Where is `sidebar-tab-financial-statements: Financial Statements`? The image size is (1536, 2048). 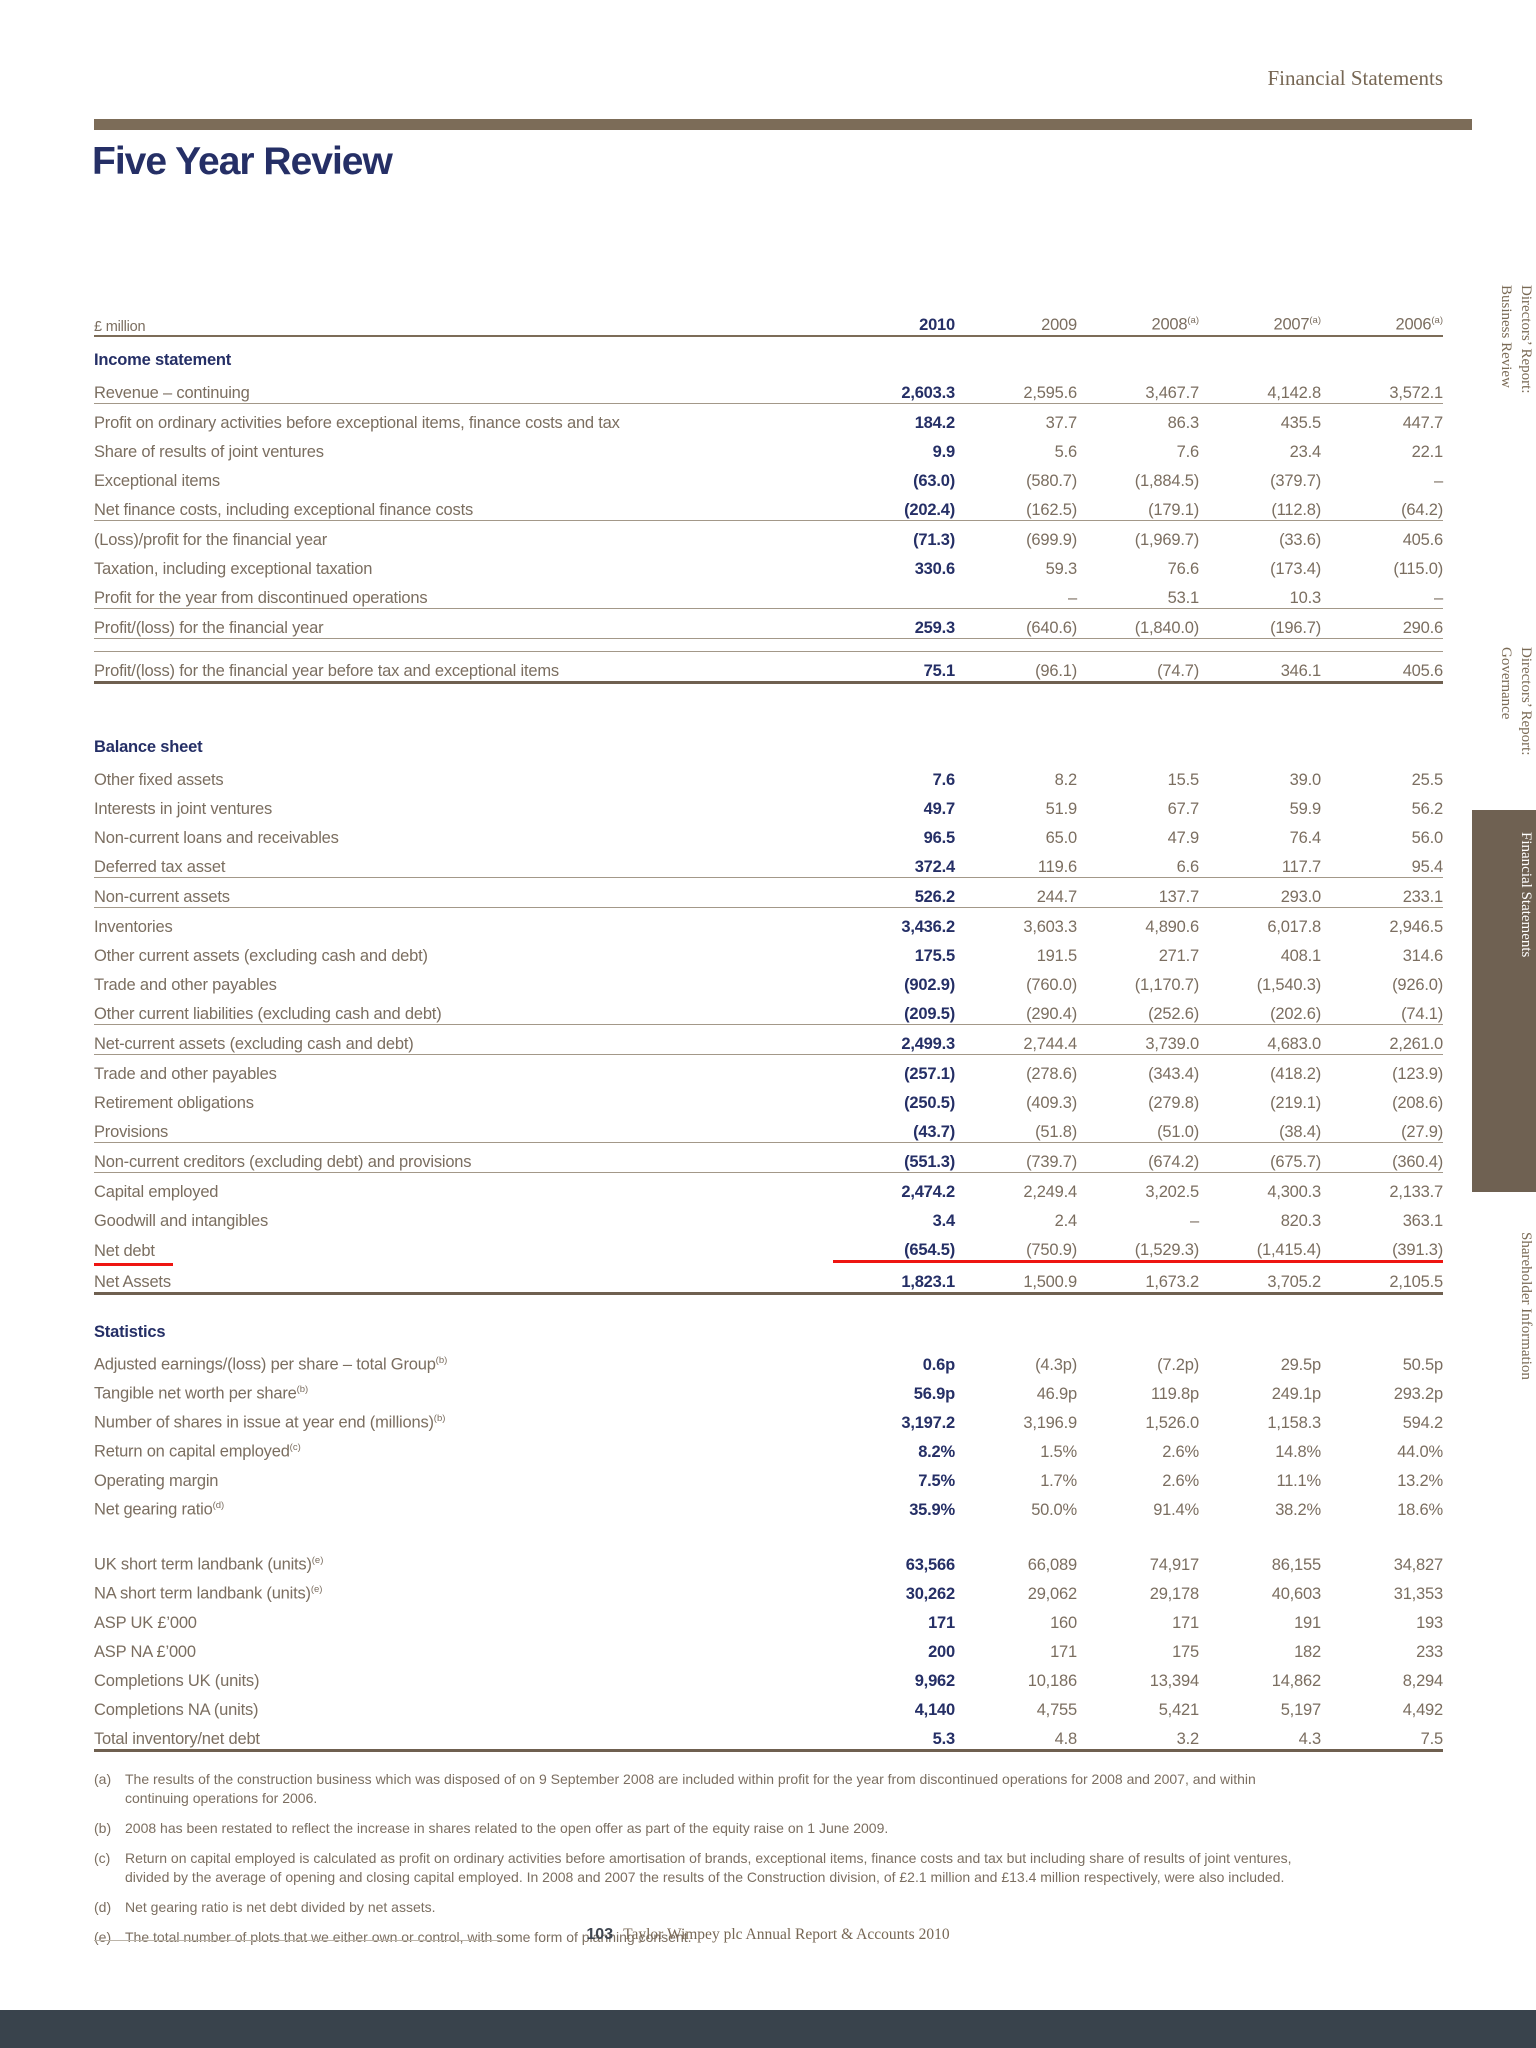 sidebar-tab-financial-statements: Financial Statements is located at coordinates (1504, 1001).